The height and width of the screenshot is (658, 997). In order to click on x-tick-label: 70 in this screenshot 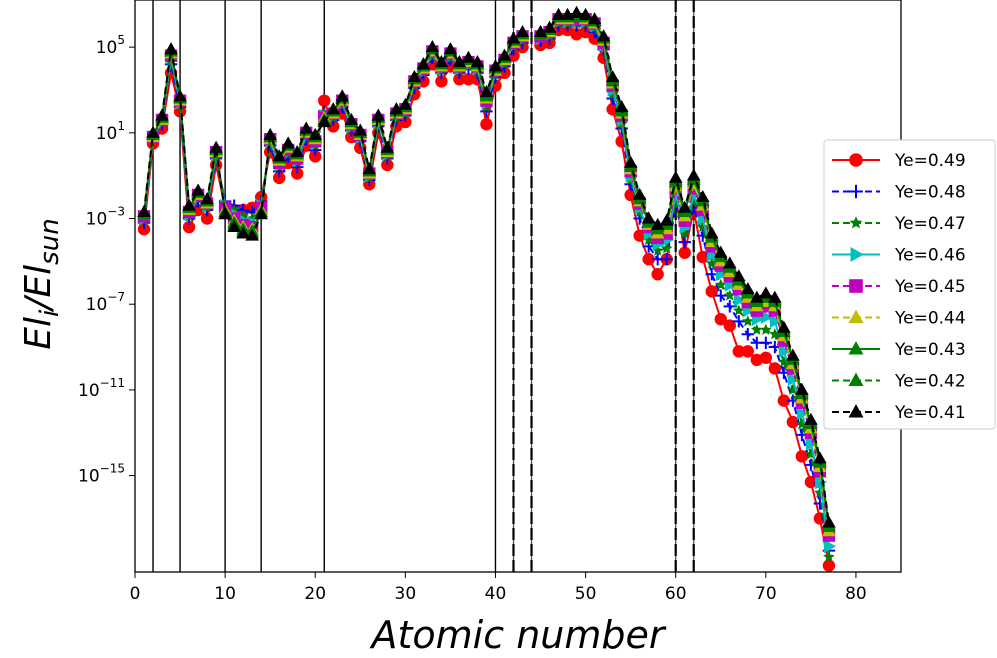, I will do `click(766, 594)`.